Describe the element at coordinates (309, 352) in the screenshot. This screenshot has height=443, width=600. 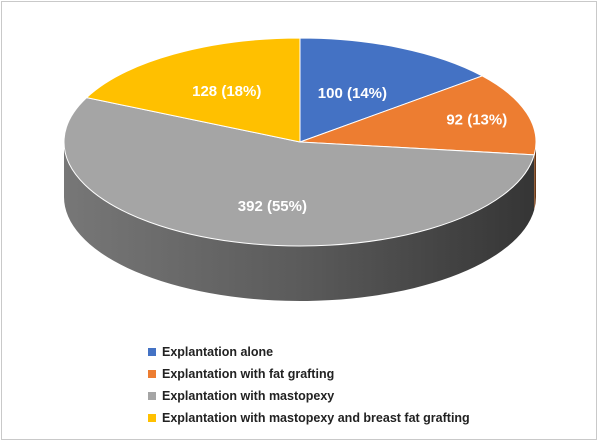
I see `legend-item-explantation-alone: Explantation alone` at that location.